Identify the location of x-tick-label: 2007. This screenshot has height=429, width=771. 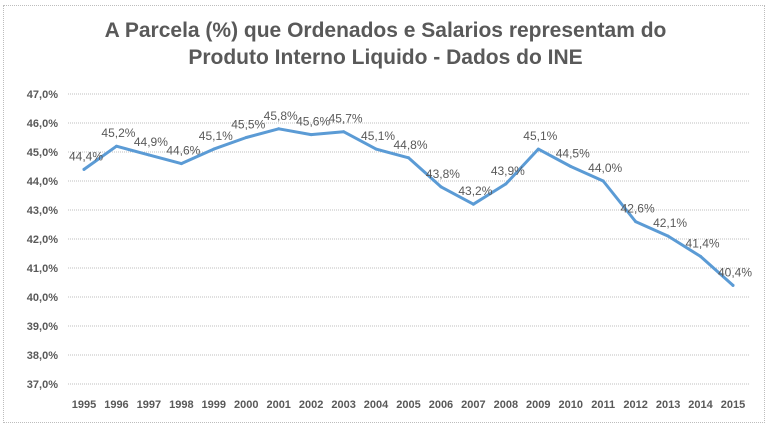
(473, 405).